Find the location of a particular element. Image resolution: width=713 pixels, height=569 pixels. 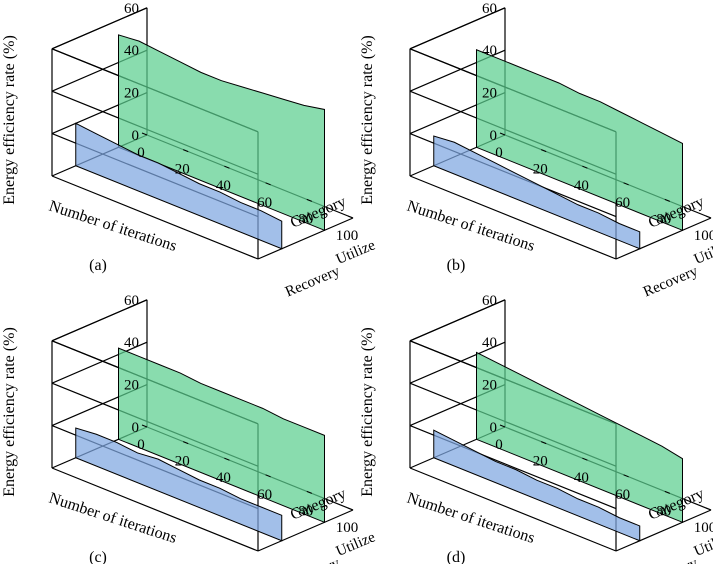

panel-label: (c) is located at coordinates (98, 556).